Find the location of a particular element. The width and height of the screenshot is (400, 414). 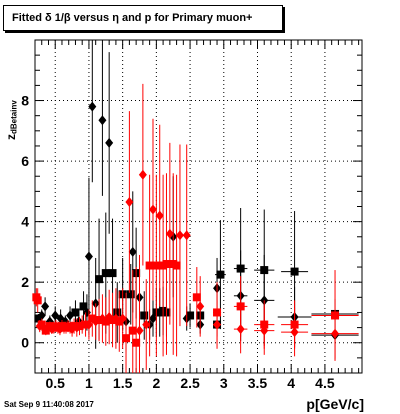

y-tick-label: 2 is located at coordinates (25, 282).